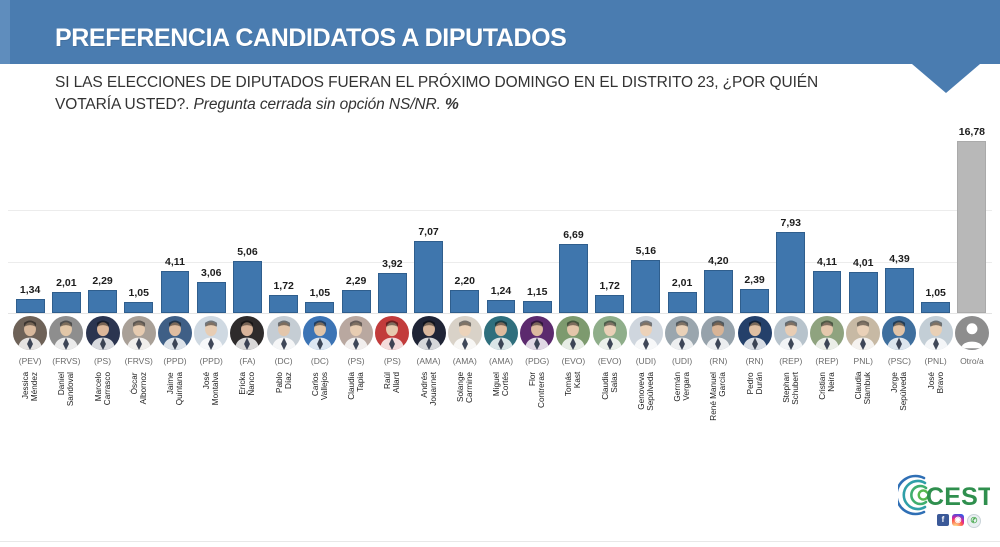 This screenshot has height=547, width=1000. Describe the element at coordinates (755, 216) in the screenshot. I see `bar-21: 2,39` at that location.